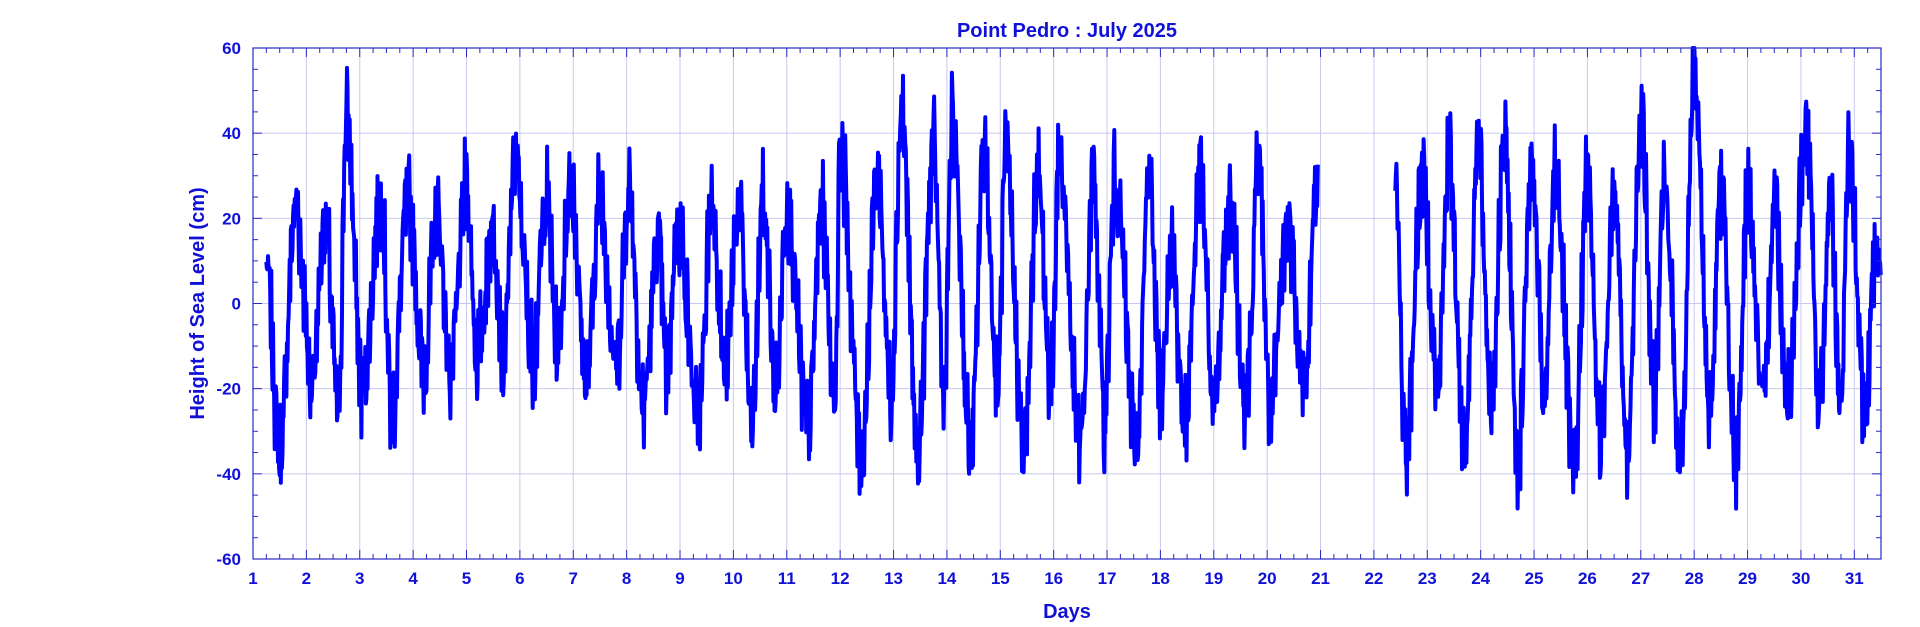 This screenshot has height=627, width=1920. Describe the element at coordinates (231, 218) in the screenshot. I see `y-tick-label: 20` at that location.